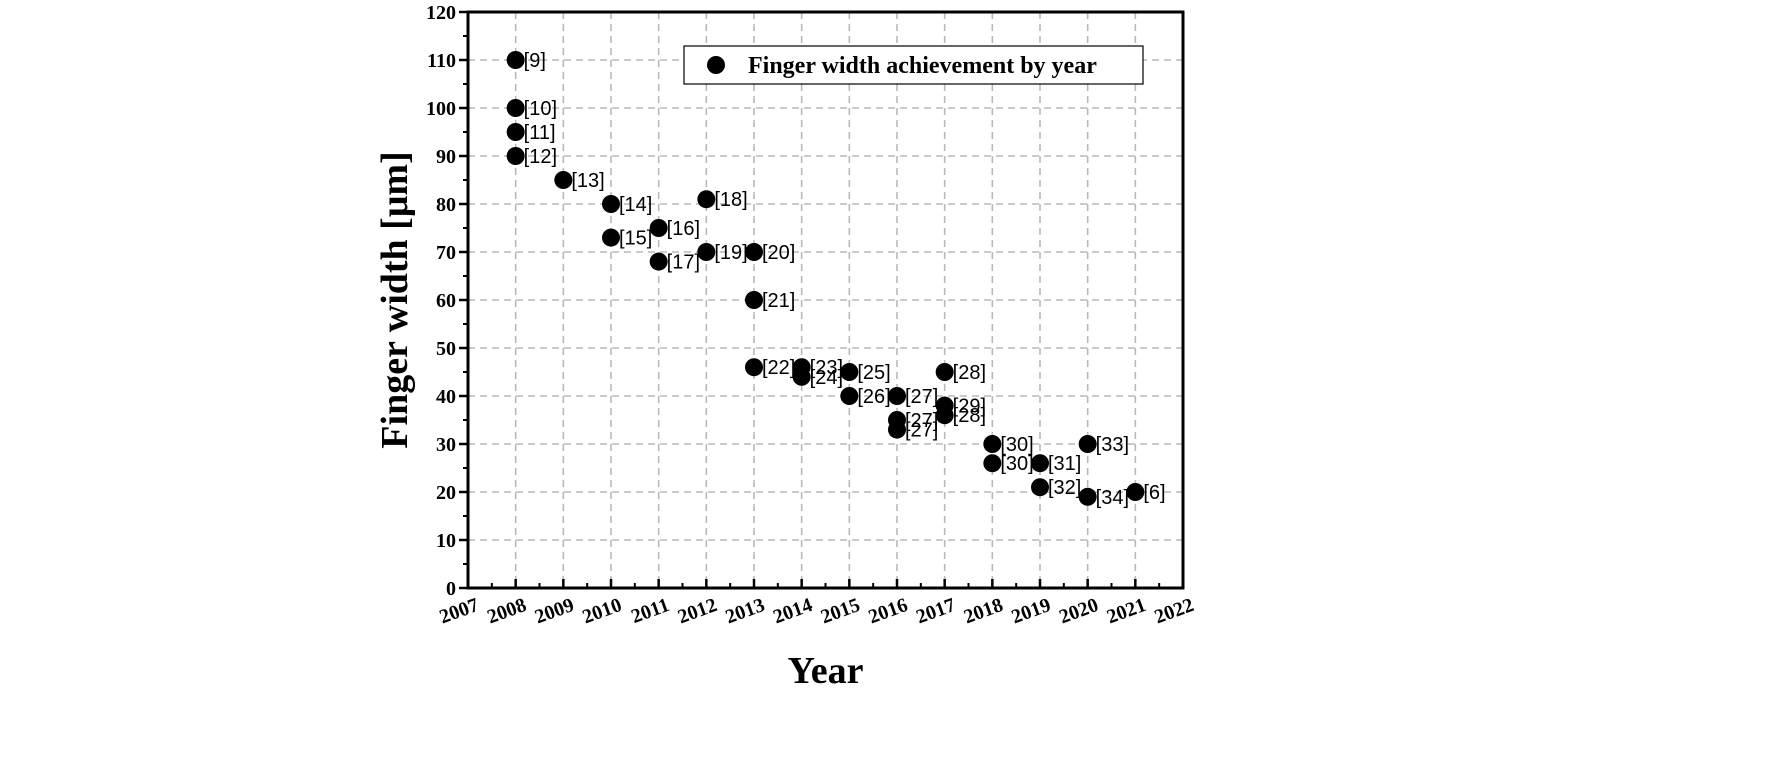 The height and width of the screenshot is (777, 1772). I want to click on point-label: [6], so click(1154, 493).